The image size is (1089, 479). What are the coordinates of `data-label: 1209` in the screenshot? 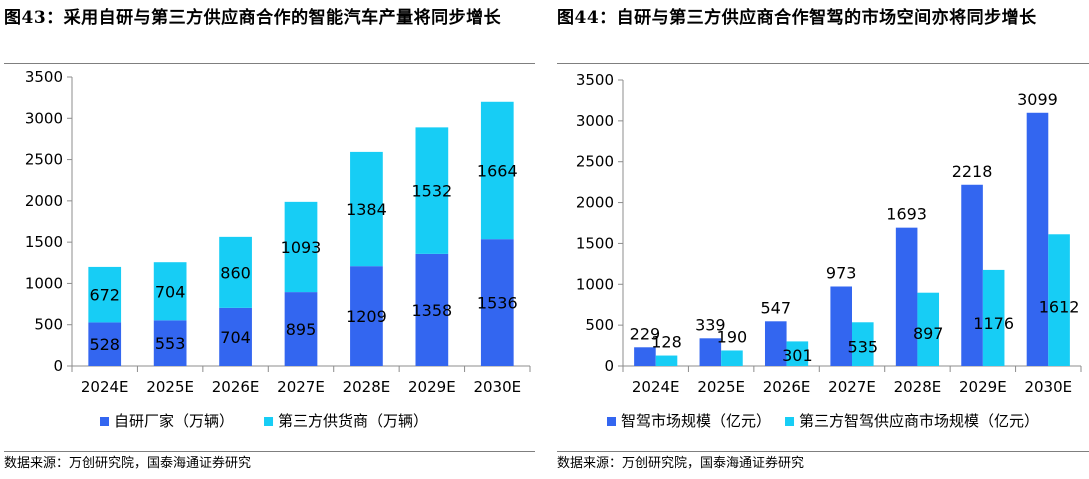 It's located at (366, 316).